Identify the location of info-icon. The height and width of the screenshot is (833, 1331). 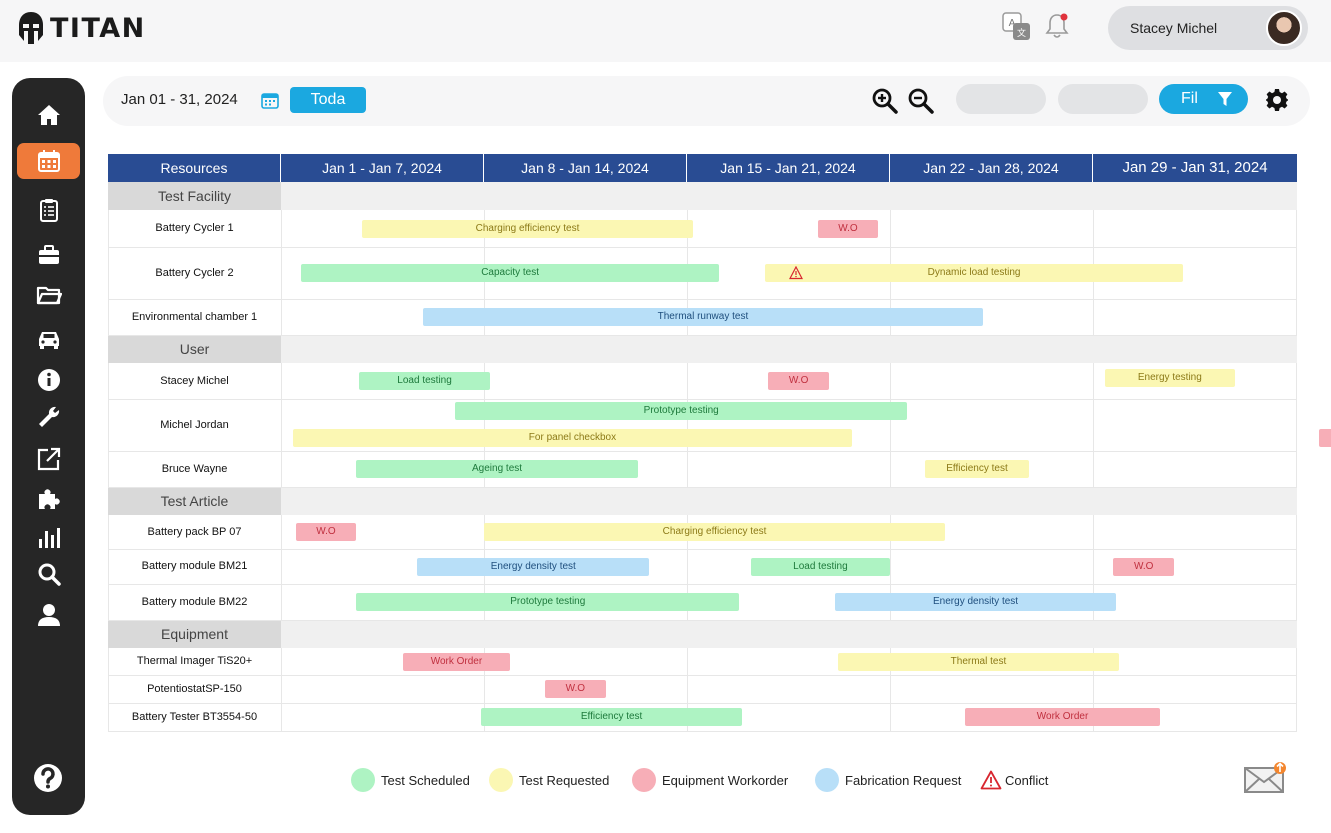
(48, 380).